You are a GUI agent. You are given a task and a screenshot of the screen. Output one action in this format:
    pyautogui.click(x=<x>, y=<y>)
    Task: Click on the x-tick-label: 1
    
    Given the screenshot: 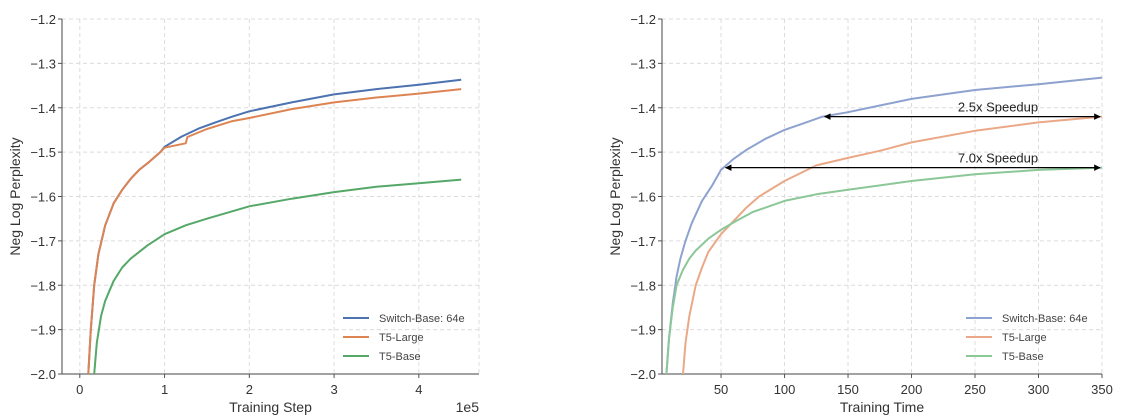 What is the action you would take?
    pyautogui.click(x=164, y=389)
    